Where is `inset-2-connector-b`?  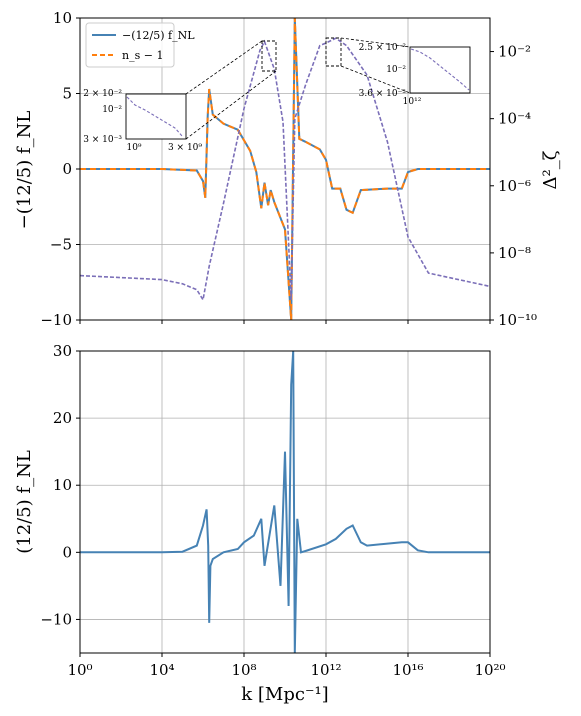
inset-2-connector-b is located at coordinates (375, 79).